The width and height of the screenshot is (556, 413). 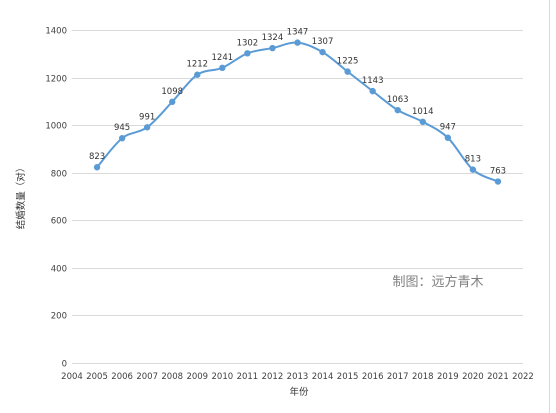 What do you see at coordinates (172, 92) in the screenshot?
I see `data-label-2008: 1098` at bounding box center [172, 92].